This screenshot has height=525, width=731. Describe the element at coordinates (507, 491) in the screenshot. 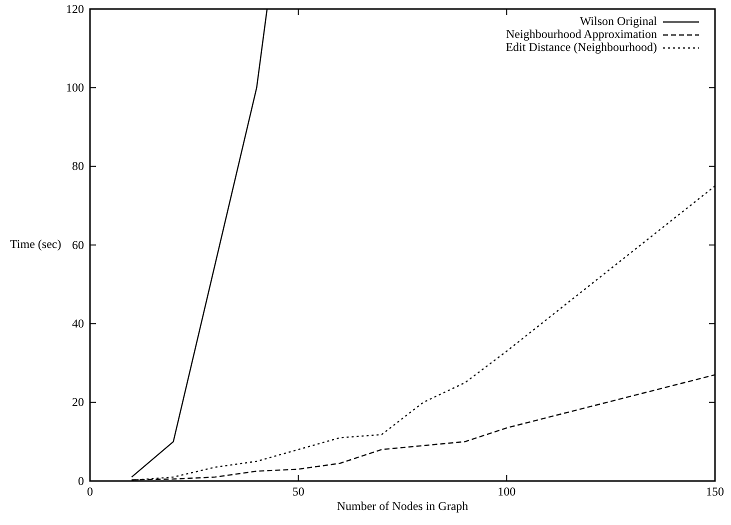

I see `x-tick-label: 100` at that location.